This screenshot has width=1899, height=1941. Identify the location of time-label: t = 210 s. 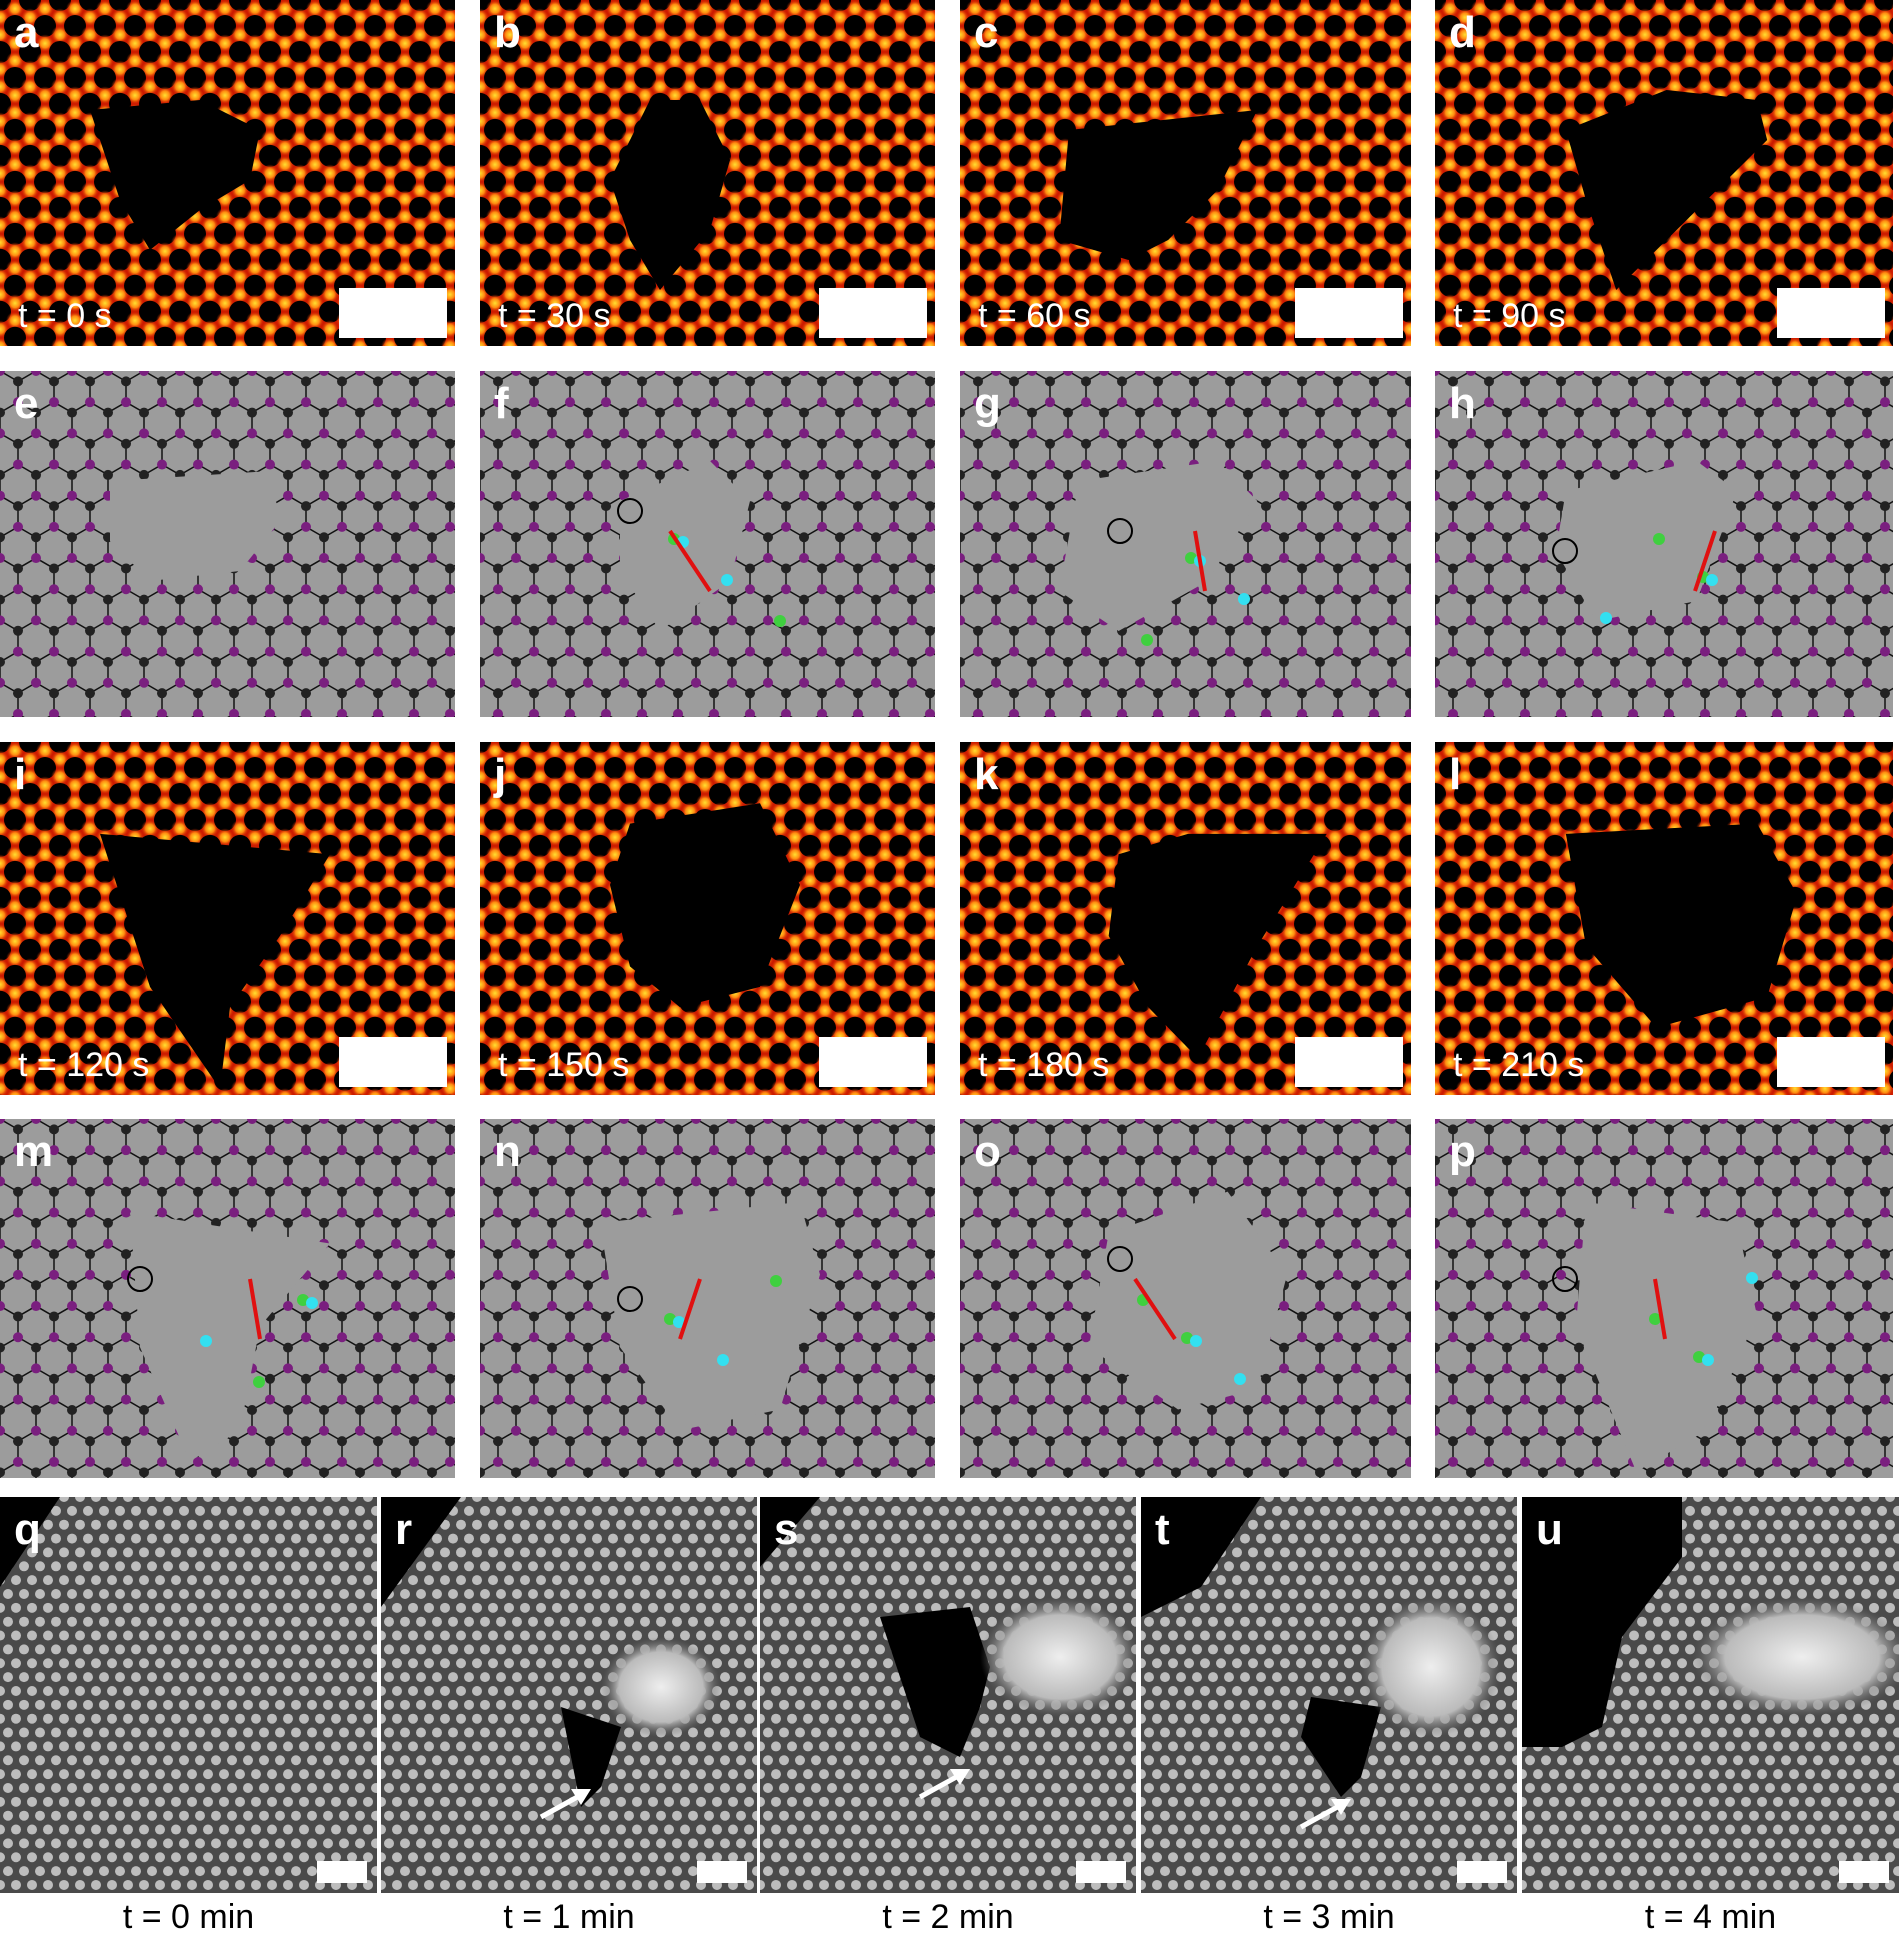
(1518, 1065).